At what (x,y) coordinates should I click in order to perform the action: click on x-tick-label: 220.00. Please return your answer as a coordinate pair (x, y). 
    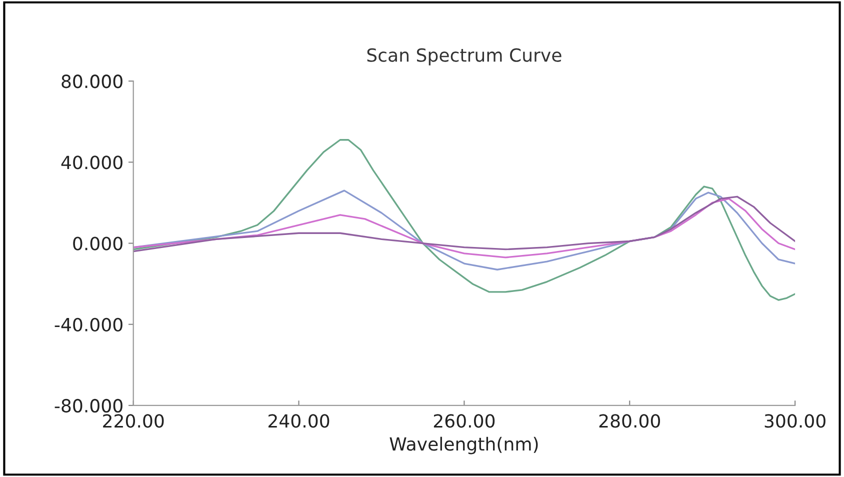
    Looking at the image, I should click on (133, 421).